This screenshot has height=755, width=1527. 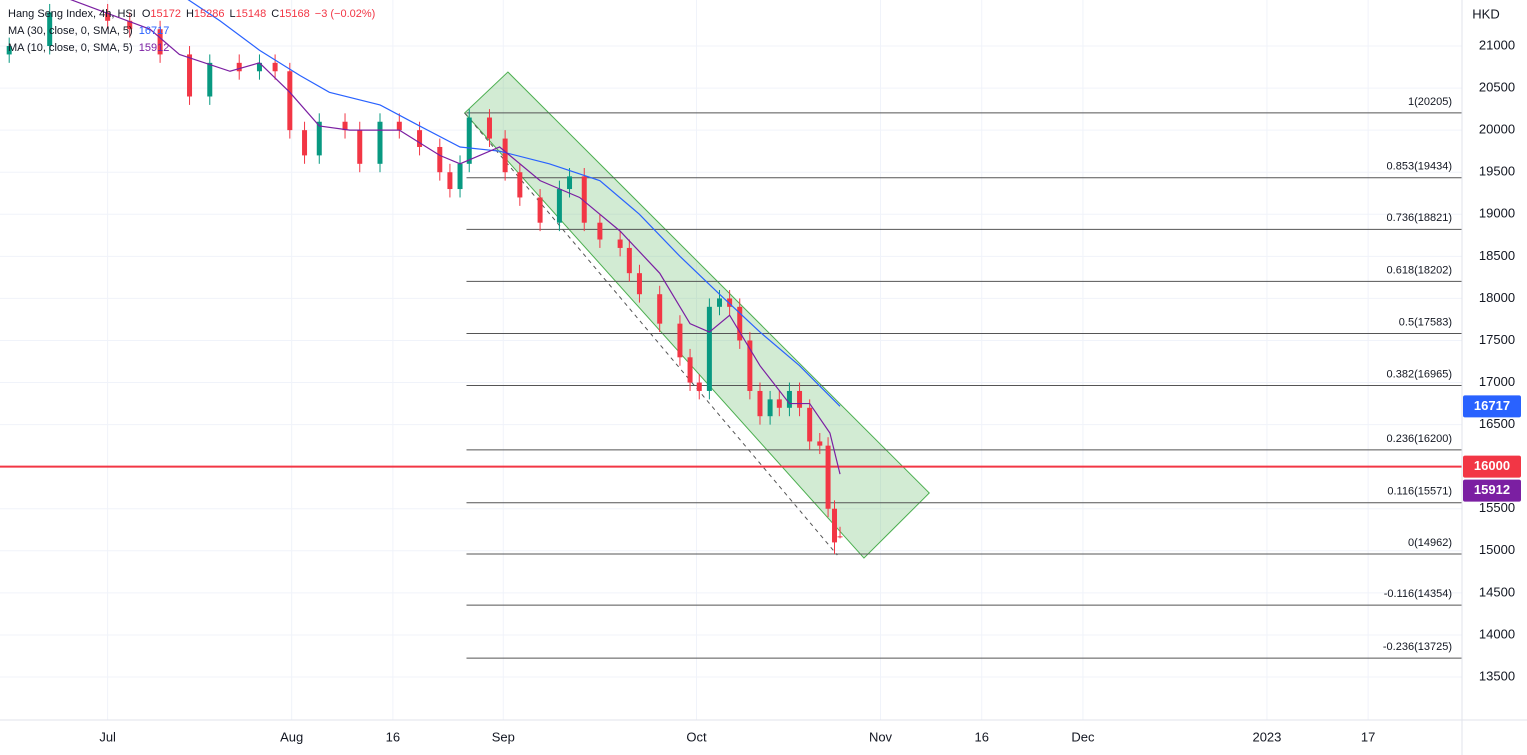 I want to click on legend-entry: MA (30, close, 0, SMA, 5), so click(x=70, y=31).